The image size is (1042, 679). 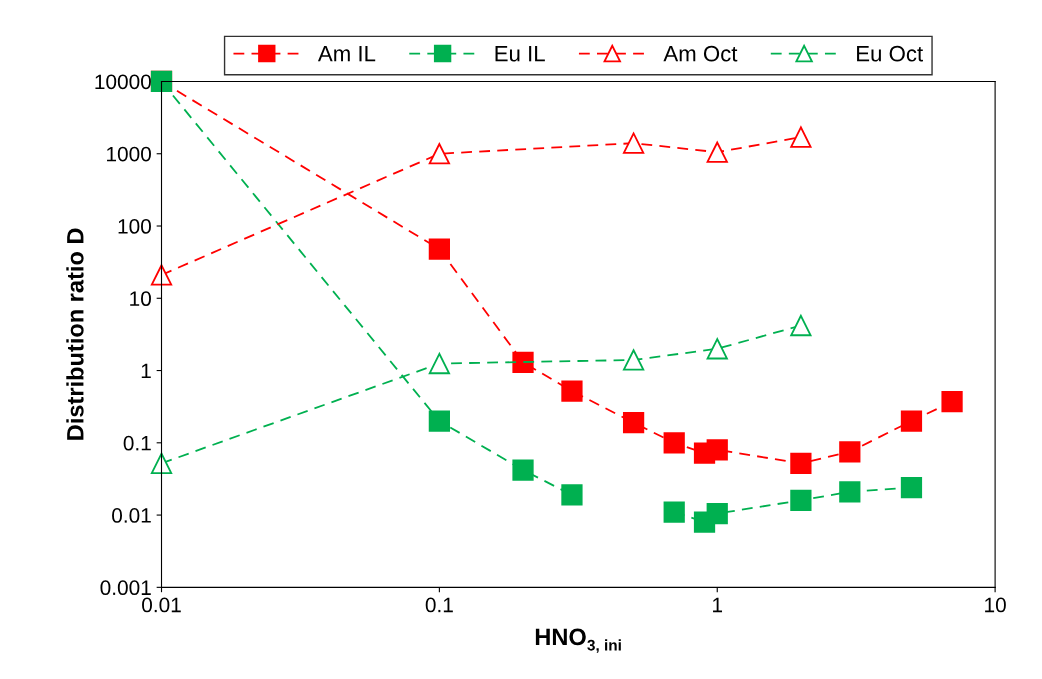 I want to click on y-axis-title: Distribution ratio D, so click(x=75, y=334).